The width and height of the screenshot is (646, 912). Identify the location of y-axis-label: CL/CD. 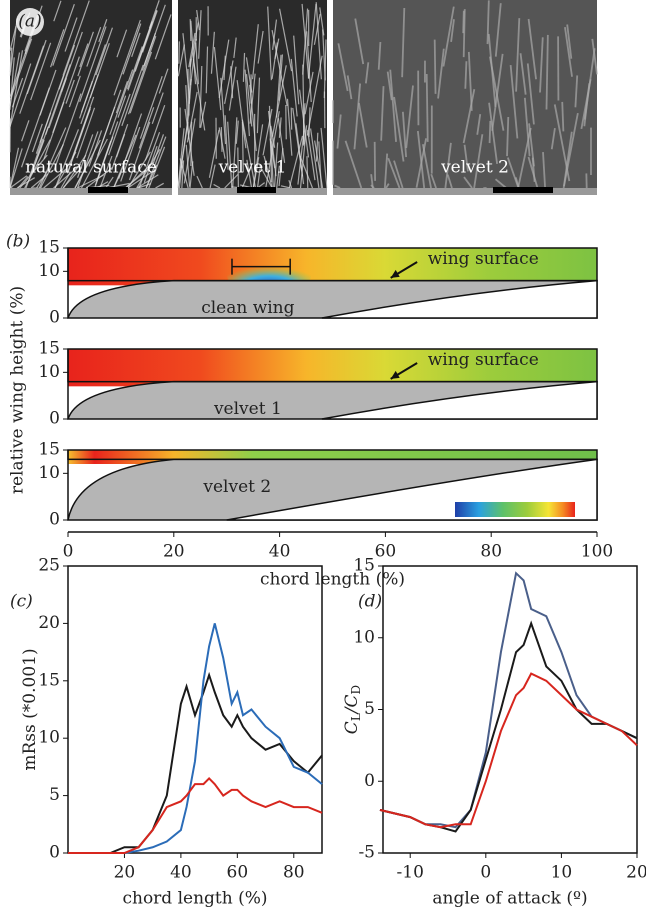
(352, 709).